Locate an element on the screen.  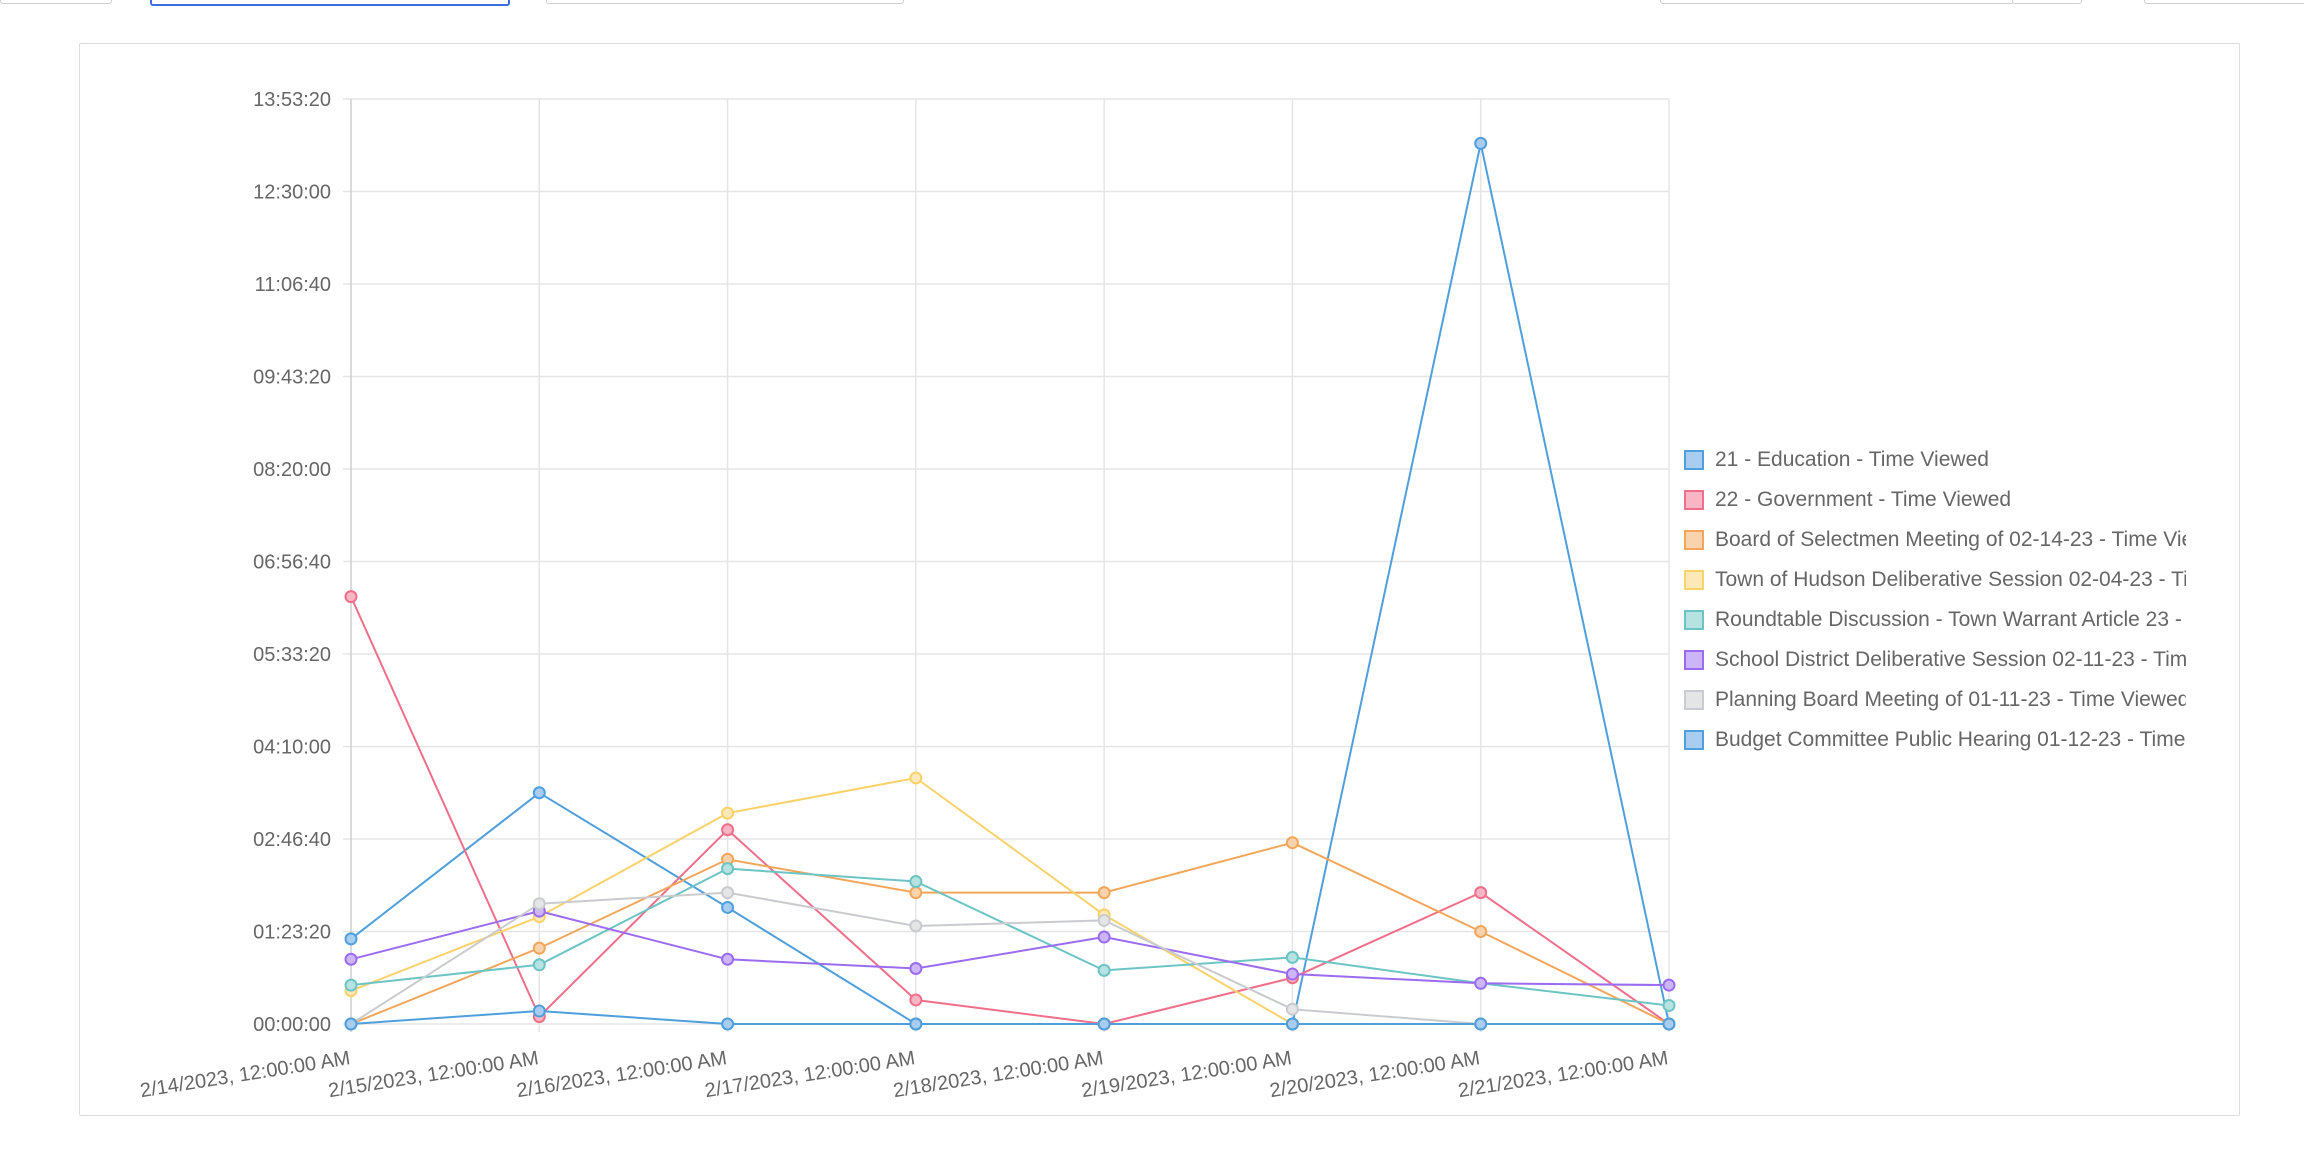
y-tick-label: 04:10:00 is located at coordinates (292, 748).